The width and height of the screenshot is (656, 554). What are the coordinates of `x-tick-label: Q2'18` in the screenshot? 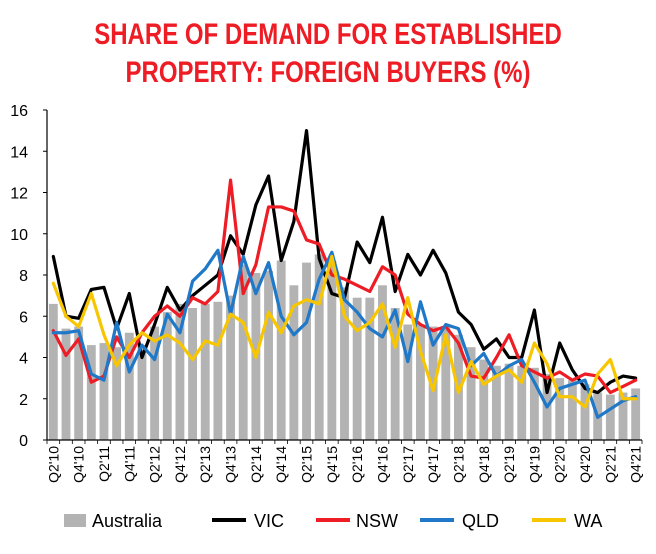 It's located at (458, 464).